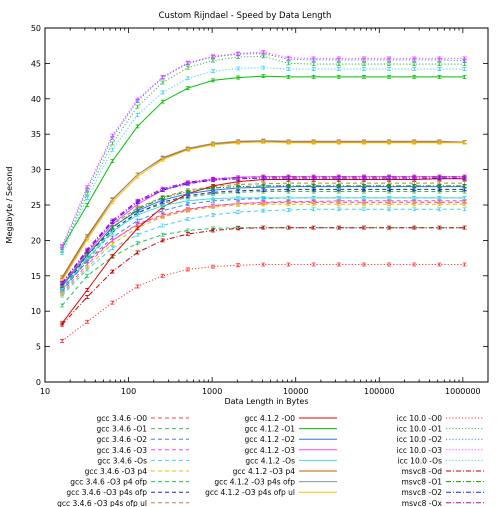 The height and width of the screenshot is (507, 500). Describe the element at coordinates (123, 503) in the screenshot. I see `legend-entry: gcc 3.4.6 -O3 p4s ofp ul` at that location.